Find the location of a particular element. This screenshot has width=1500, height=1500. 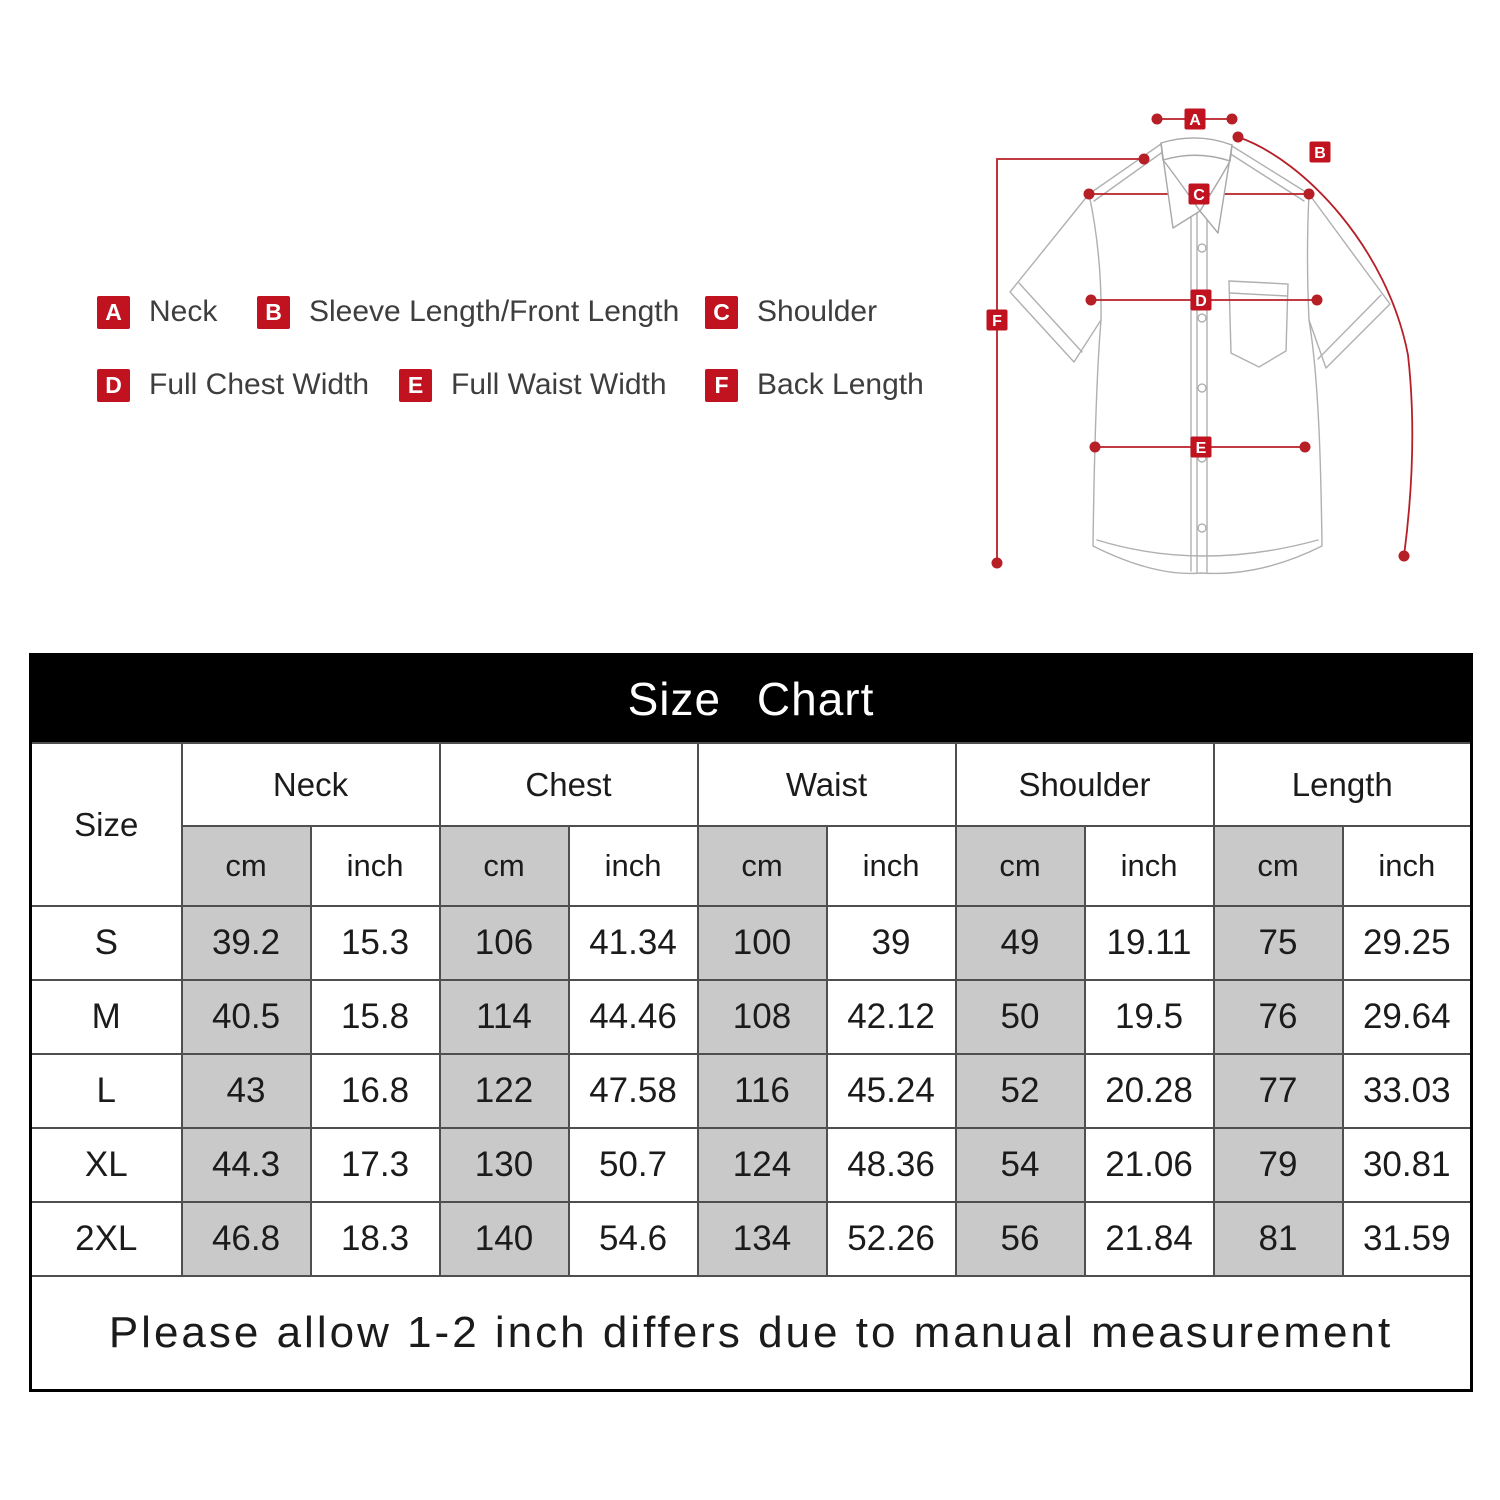

table-cell: 33.03 is located at coordinates (1407, 1091).